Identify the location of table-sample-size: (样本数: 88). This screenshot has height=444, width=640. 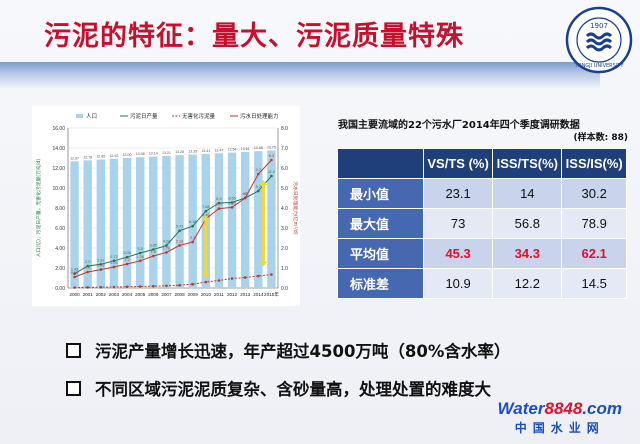
(600, 138).